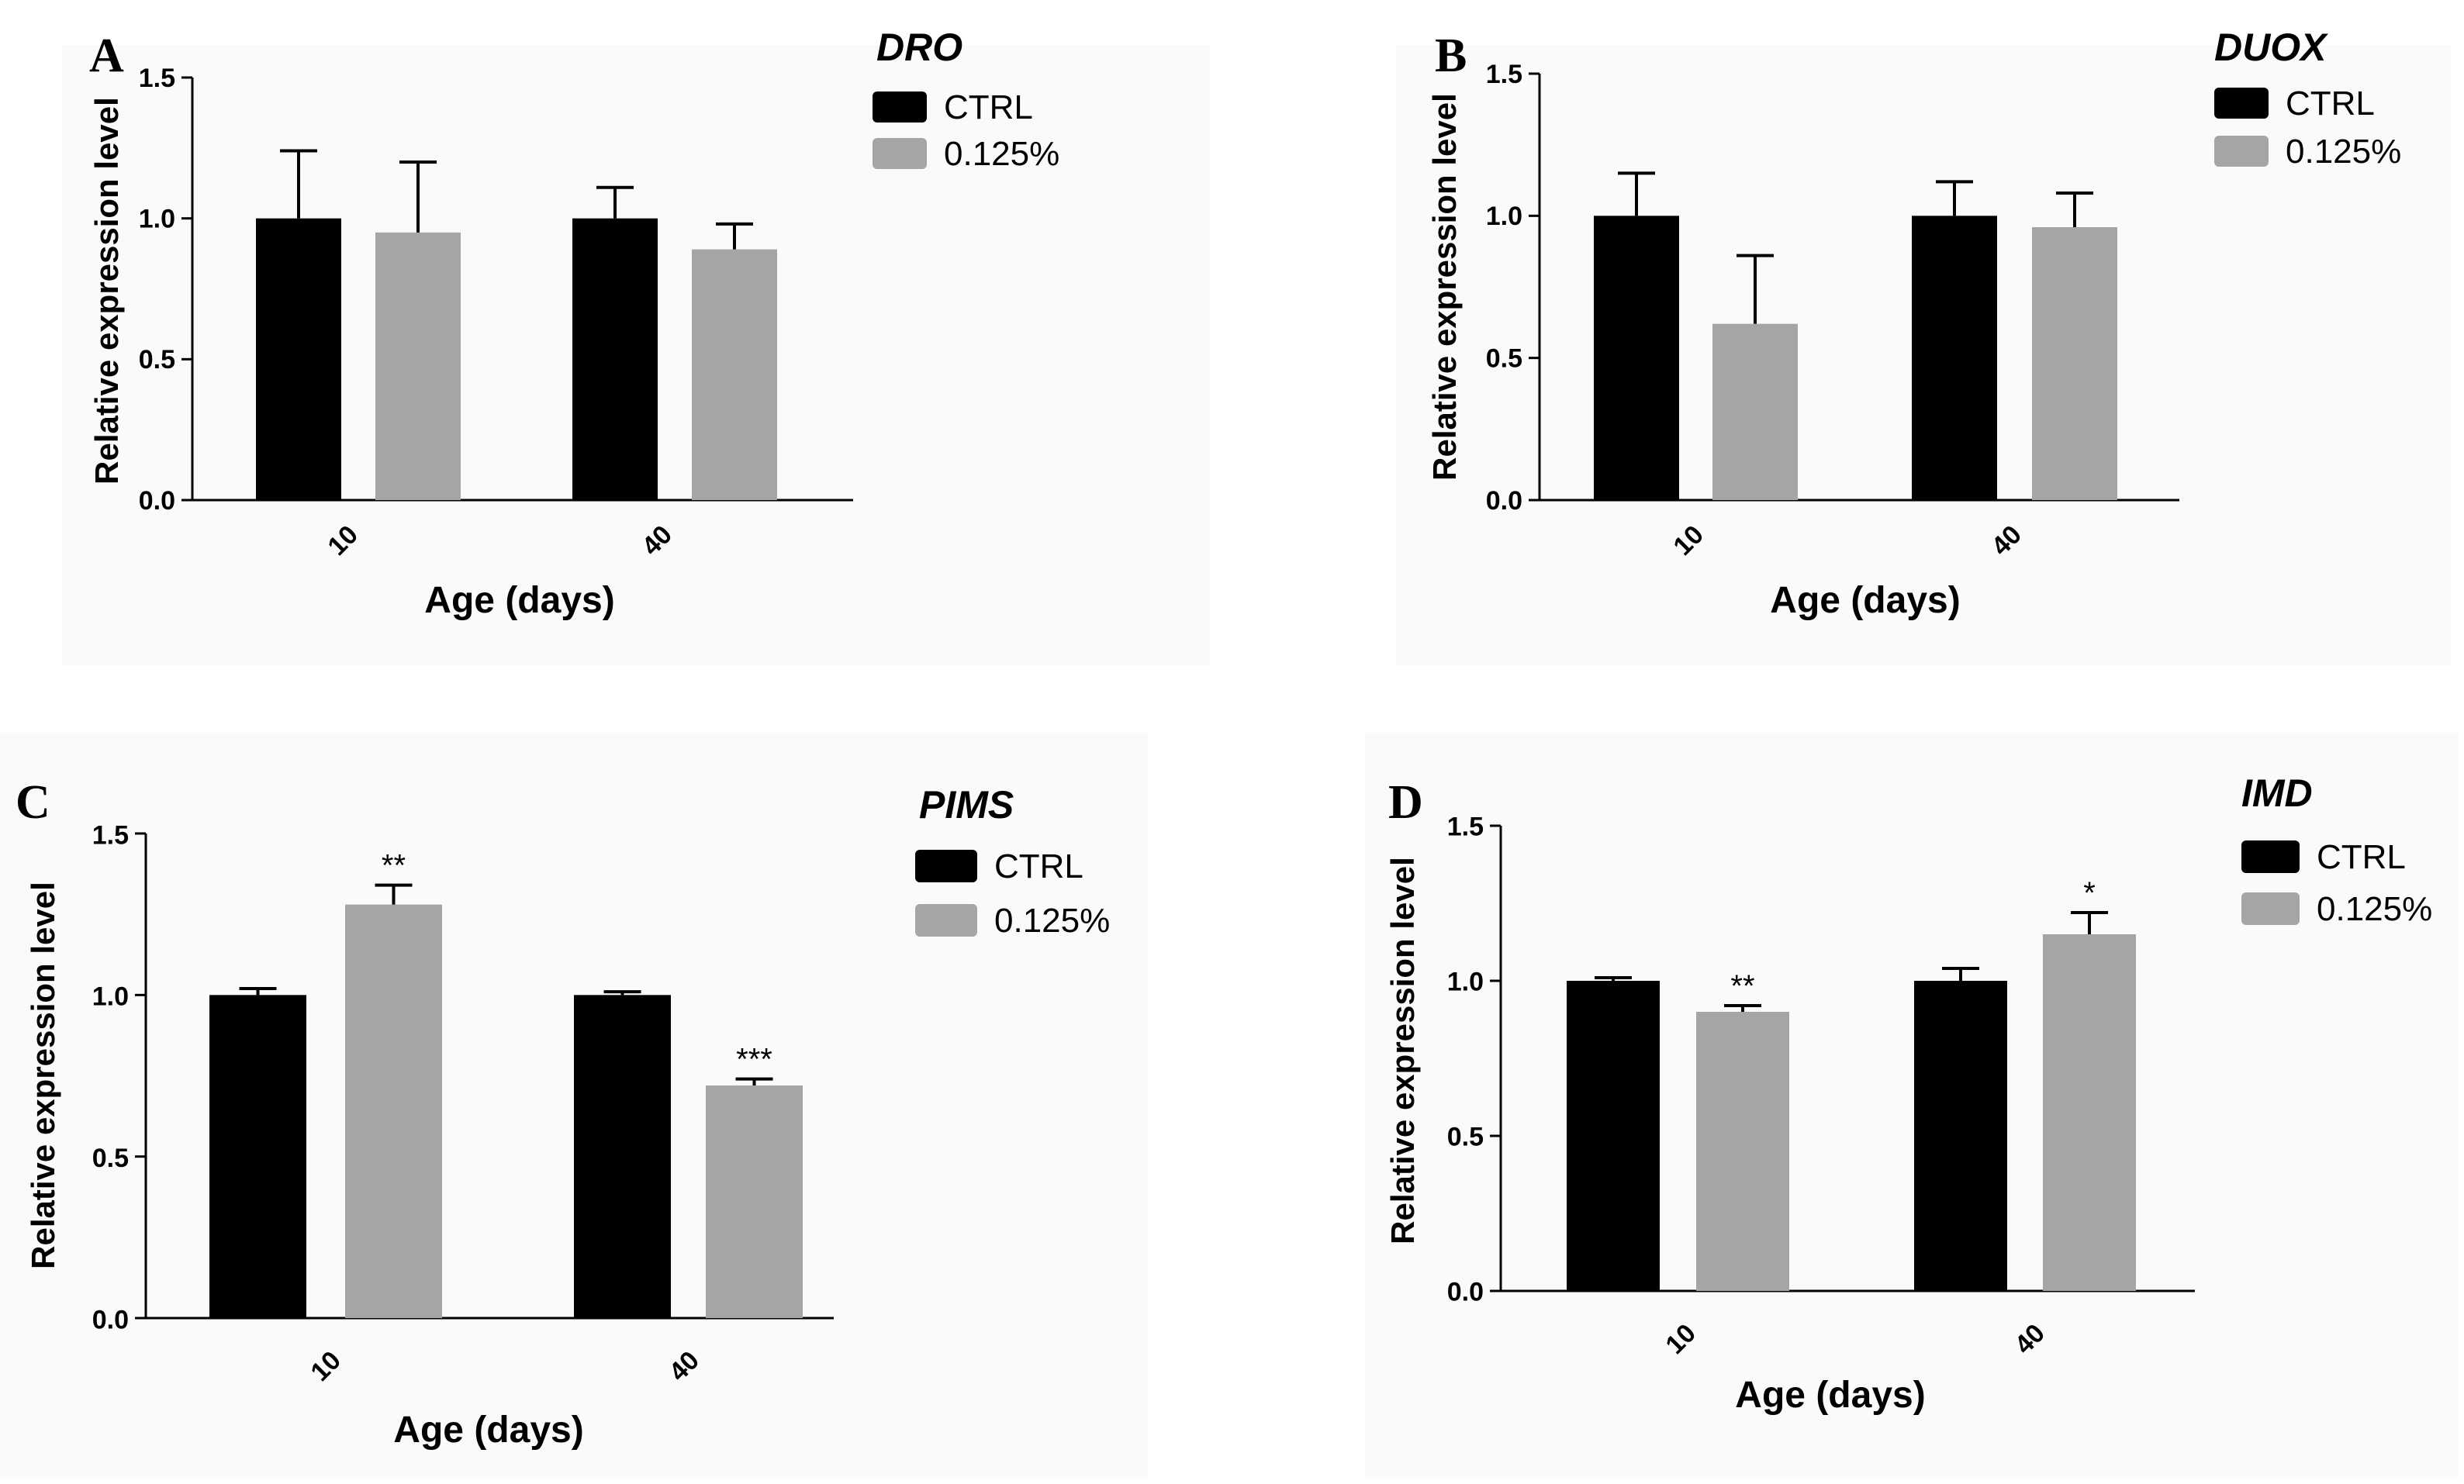 The image size is (2464, 1484). Describe the element at coordinates (966, 805) in the screenshot. I see `chart-title: PIMS` at that location.